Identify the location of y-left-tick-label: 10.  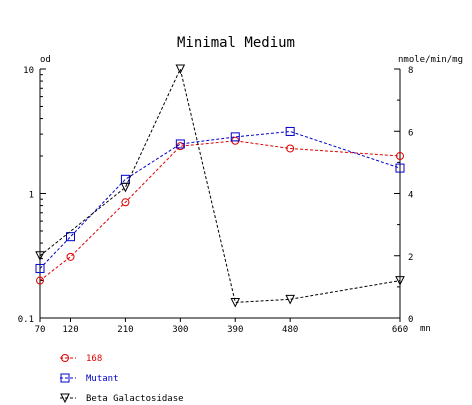
(28, 71).